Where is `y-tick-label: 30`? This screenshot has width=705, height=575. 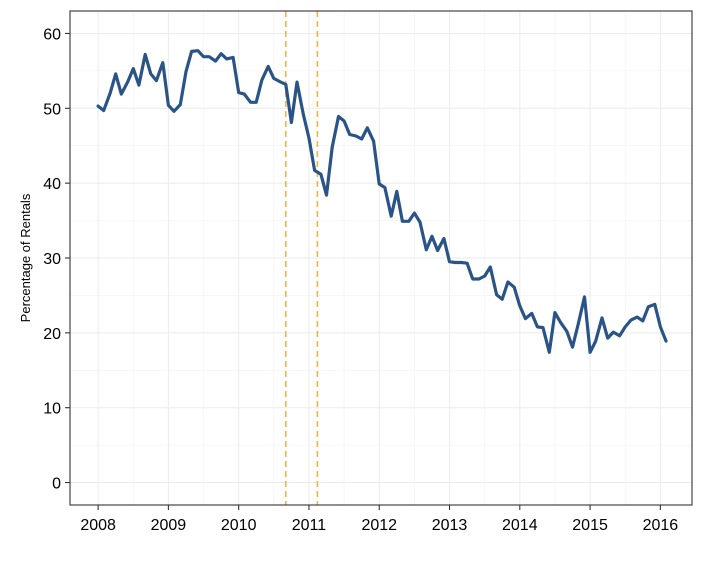 y-tick-label: 30 is located at coordinates (52, 259).